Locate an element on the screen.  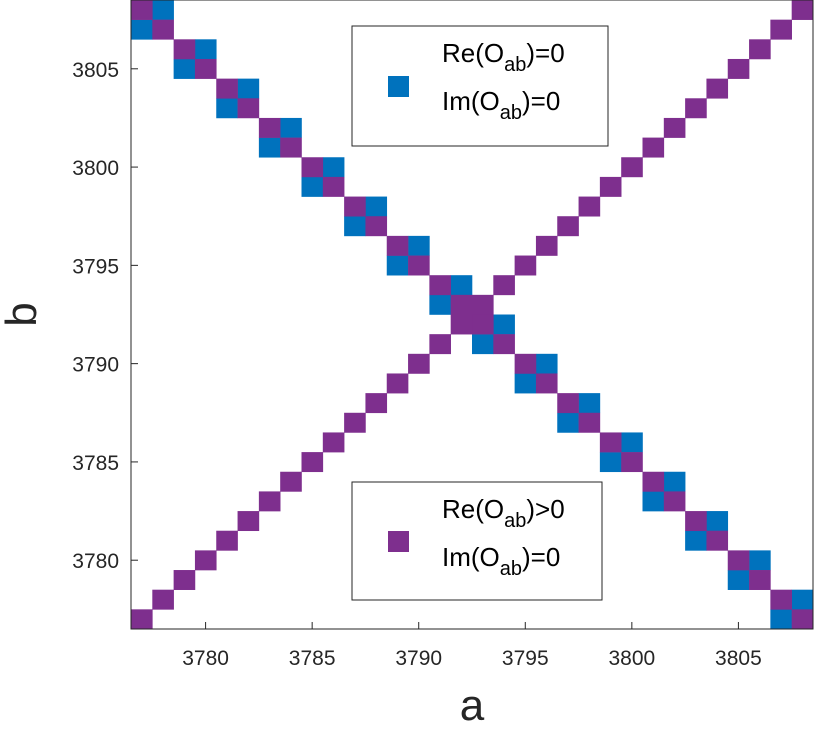
y-tick-label: 3795 is located at coordinates (95, 266).